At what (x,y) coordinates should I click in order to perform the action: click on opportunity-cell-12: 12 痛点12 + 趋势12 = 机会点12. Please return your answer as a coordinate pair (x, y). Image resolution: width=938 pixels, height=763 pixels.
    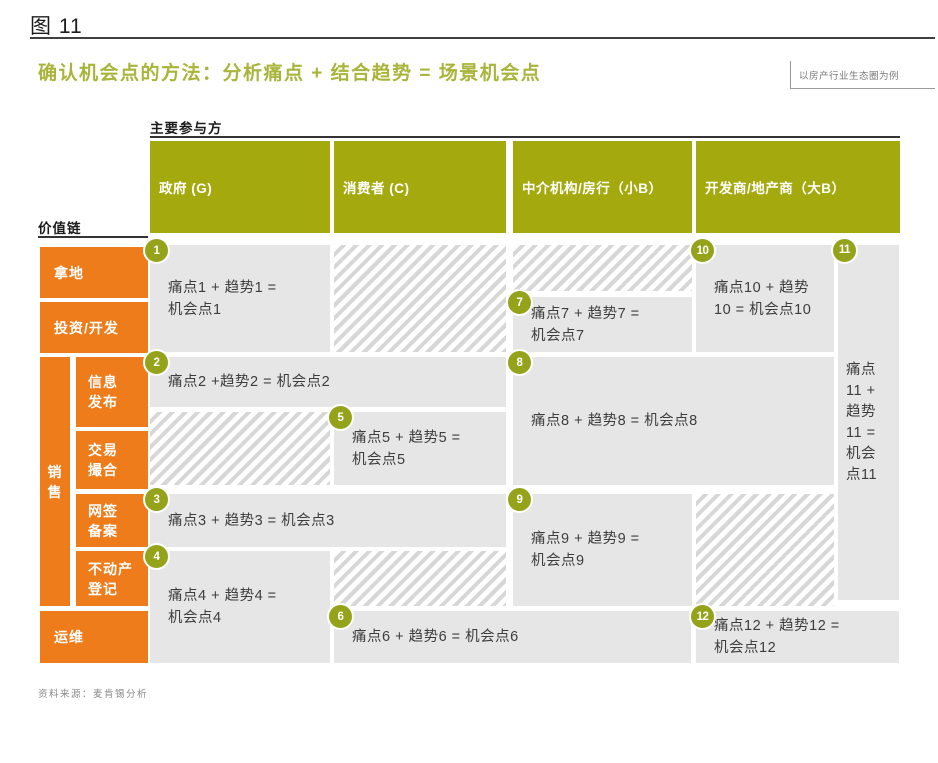
    Looking at the image, I should click on (794, 633).